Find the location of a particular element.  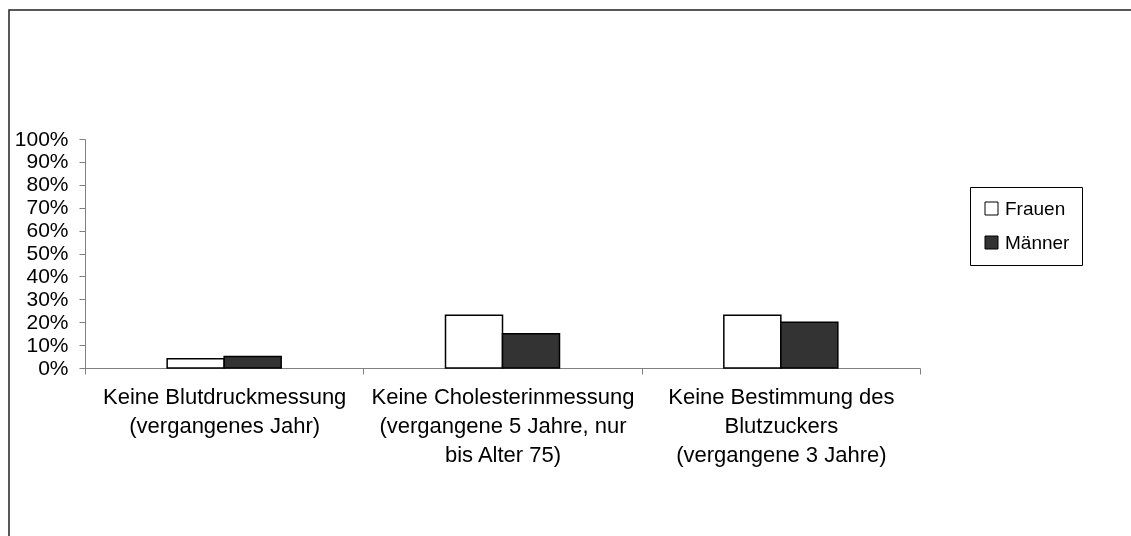

y-tick-label: 100% is located at coordinates (41, 138).